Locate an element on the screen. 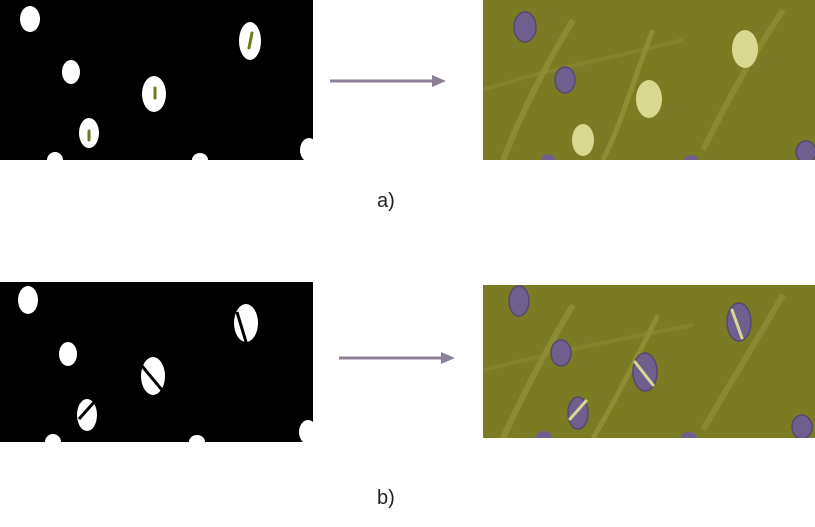 The height and width of the screenshot is (527, 815). row-a-overlay-image is located at coordinates (649, 80).